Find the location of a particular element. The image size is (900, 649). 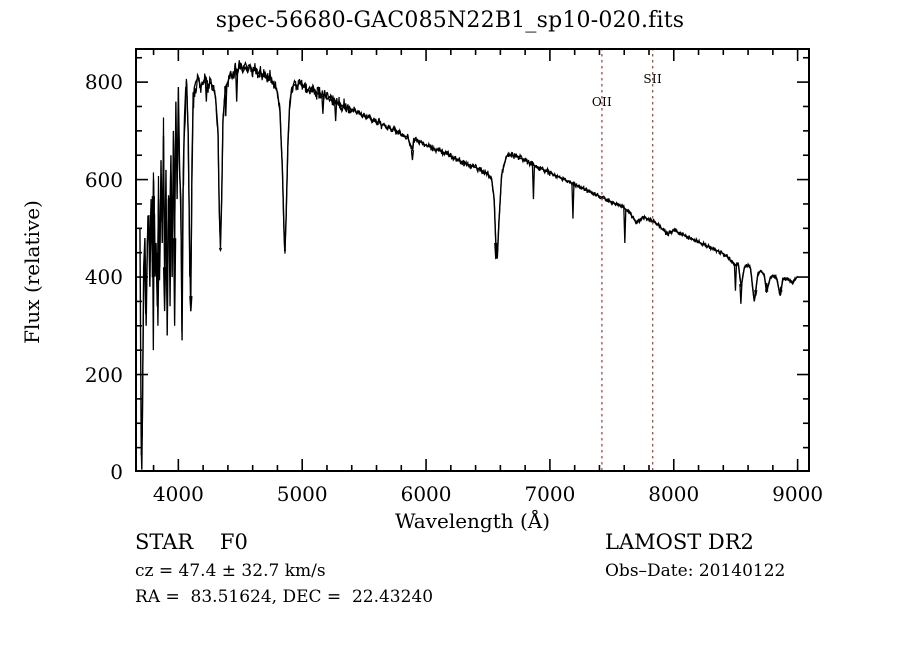

line-marker-label-oii: OII is located at coordinates (602, 102).